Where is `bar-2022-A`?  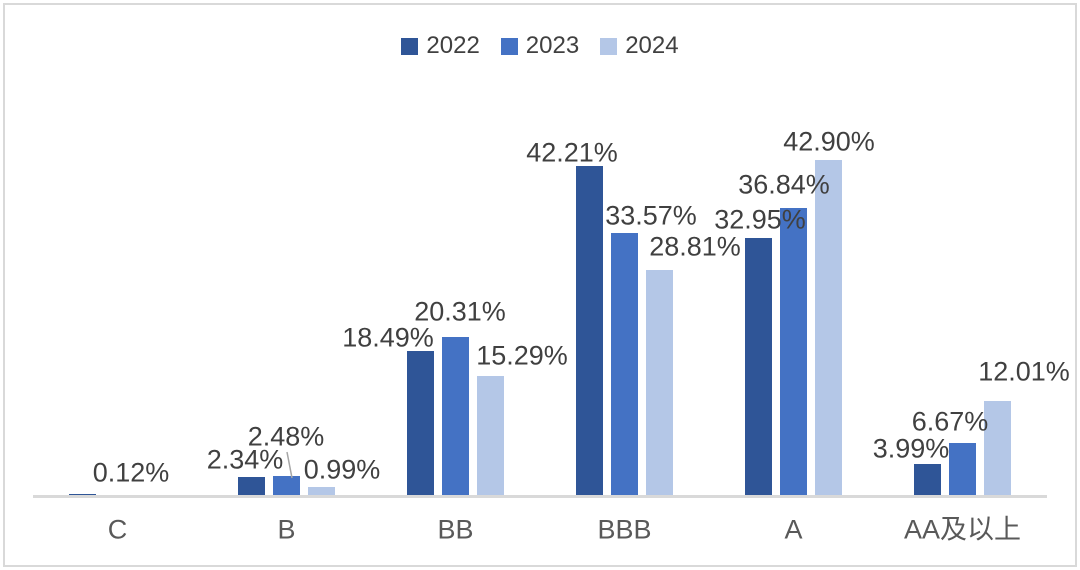
bar-2022-A is located at coordinates (758, 366).